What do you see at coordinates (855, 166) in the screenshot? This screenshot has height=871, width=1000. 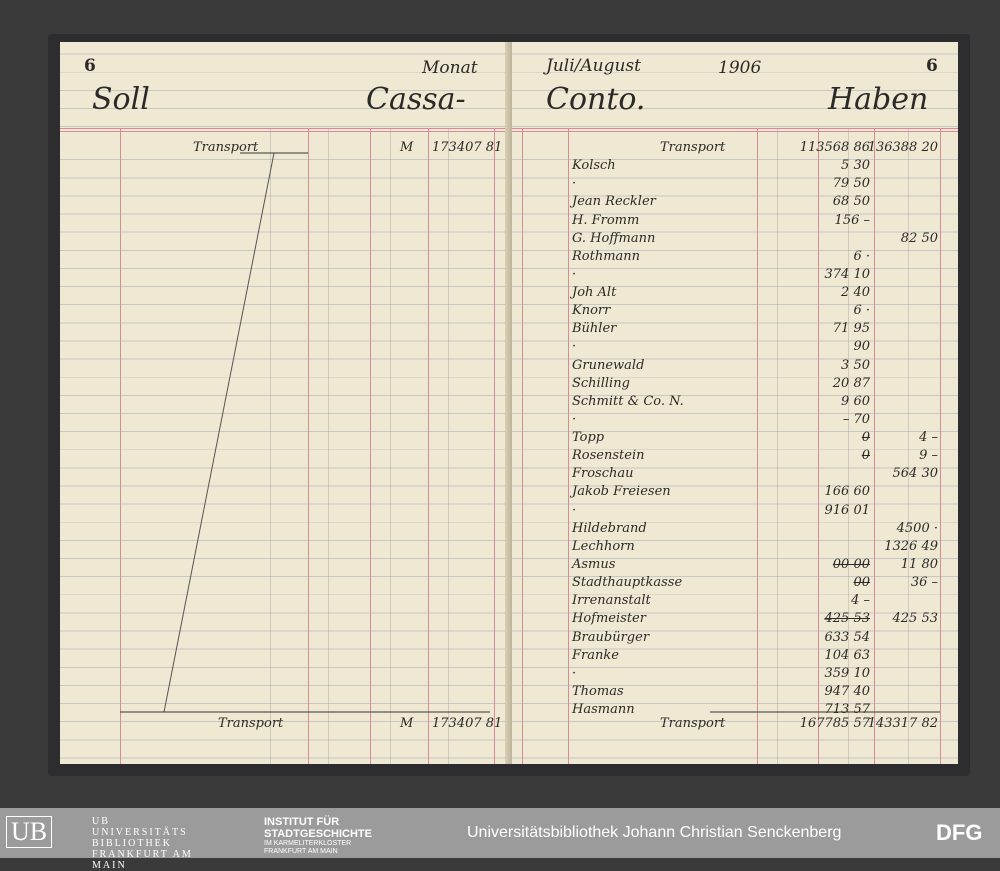 I see `entry-debit: 5 30` at bounding box center [855, 166].